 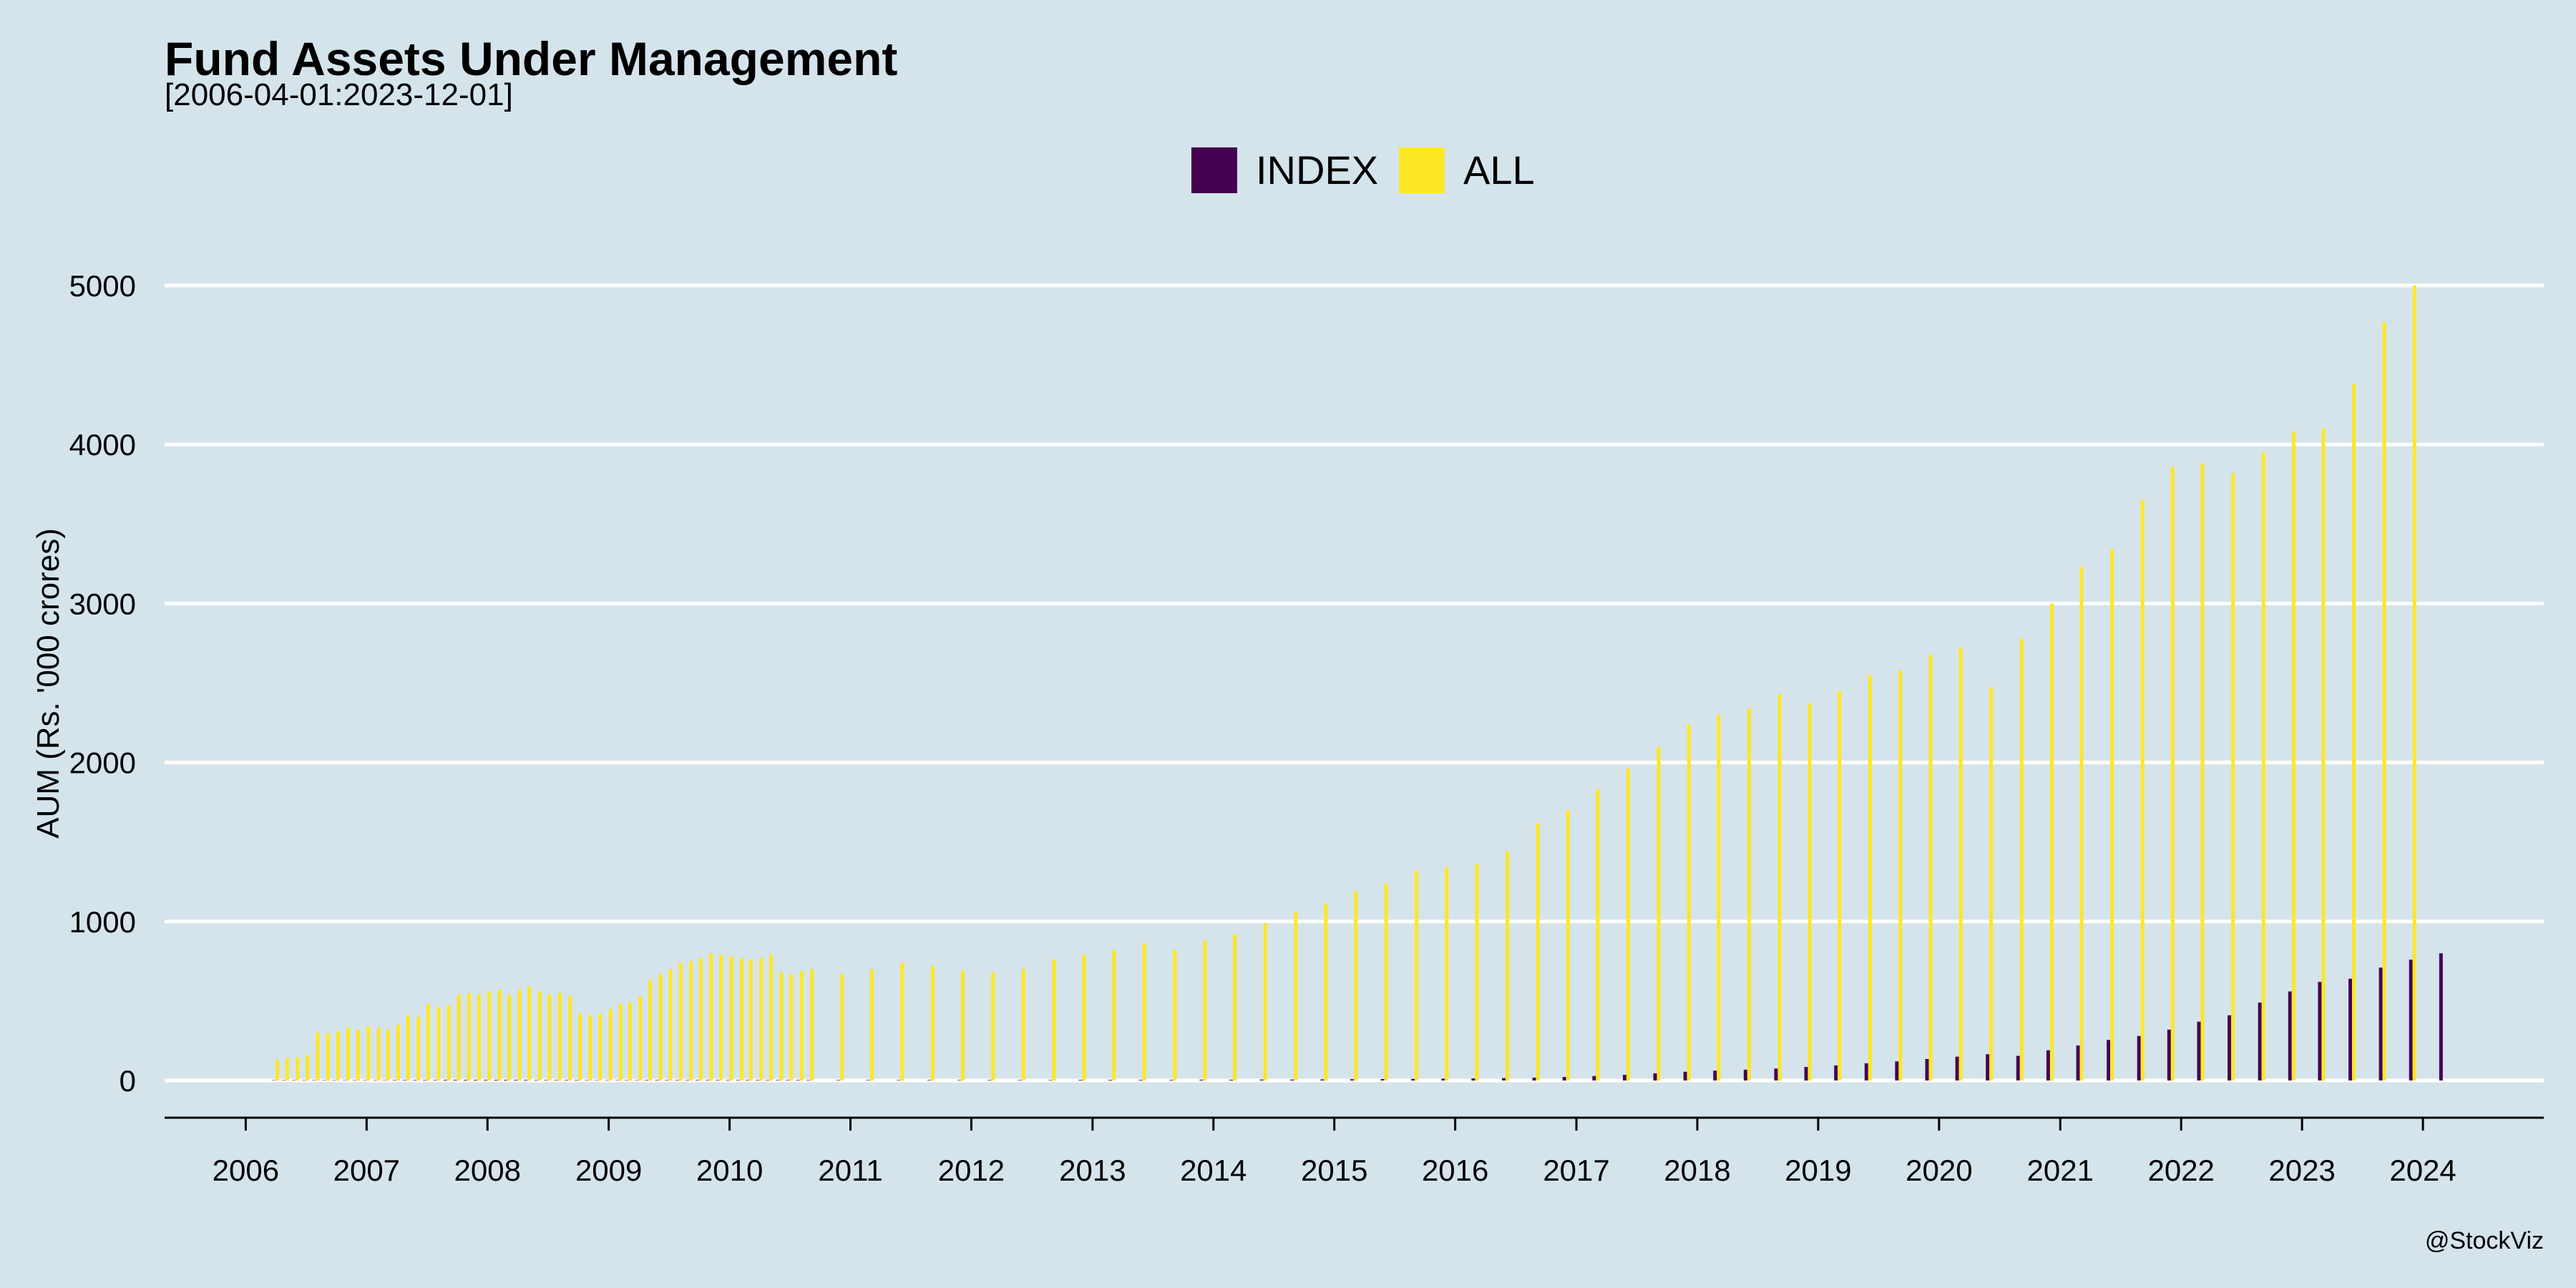 I want to click on x-tick-label: 2020, so click(x=1939, y=1170).